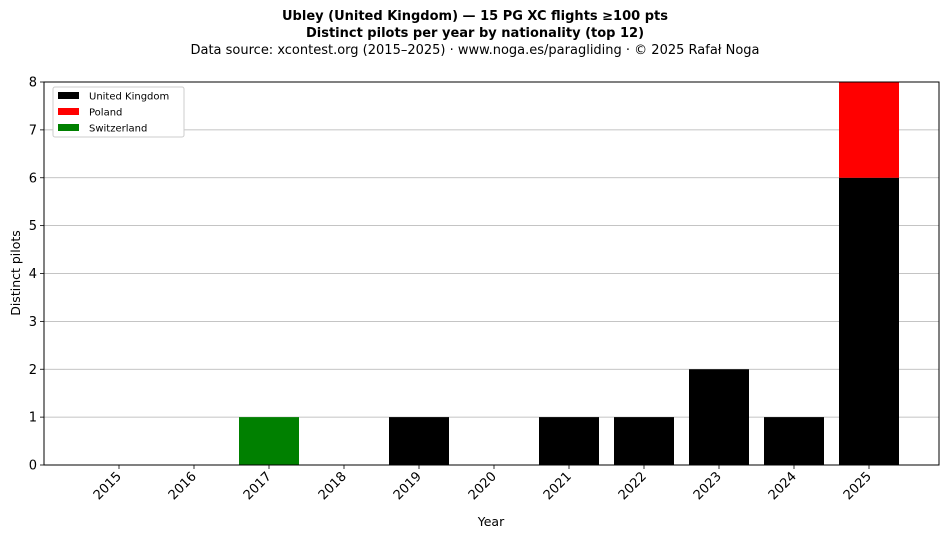  I want to click on legend-label: United Kingdom, so click(129, 97).